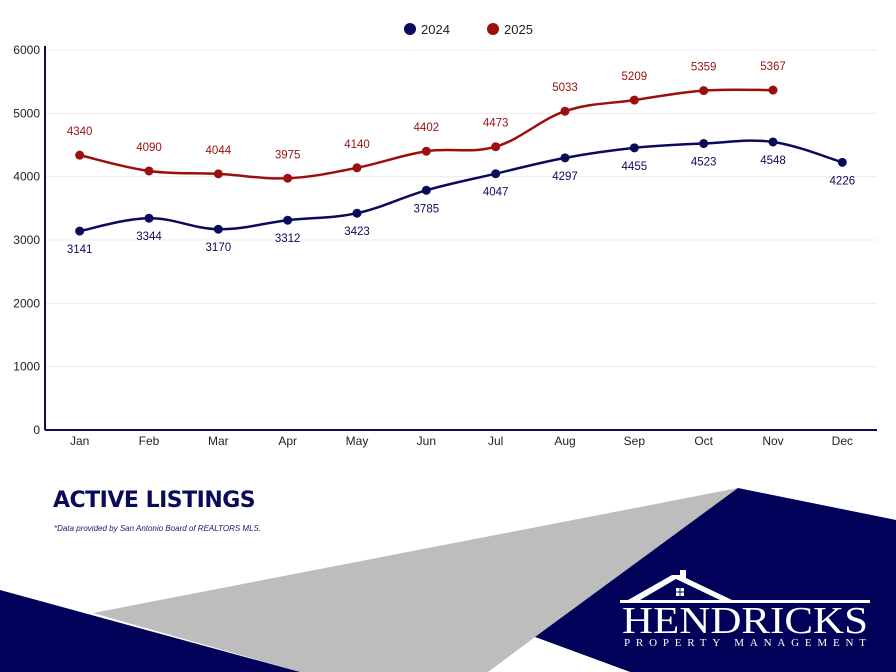 This screenshot has height=672, width=896. What do you see at coordinates (496, 124) in the screenshot?
I see `data-label: 4473` at bounding box center [496, 124].